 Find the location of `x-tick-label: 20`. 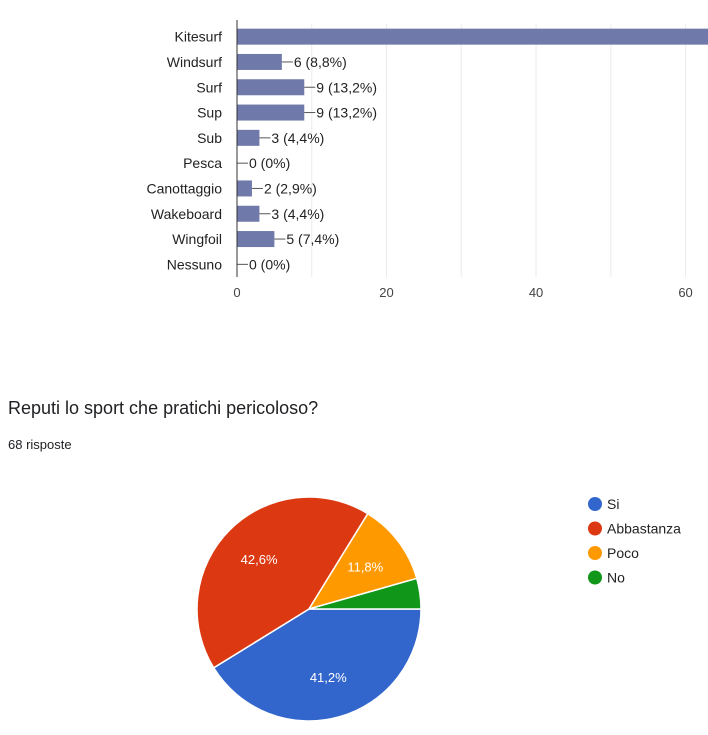

x-tick-label: 20 is located at coordinates (386, 292).